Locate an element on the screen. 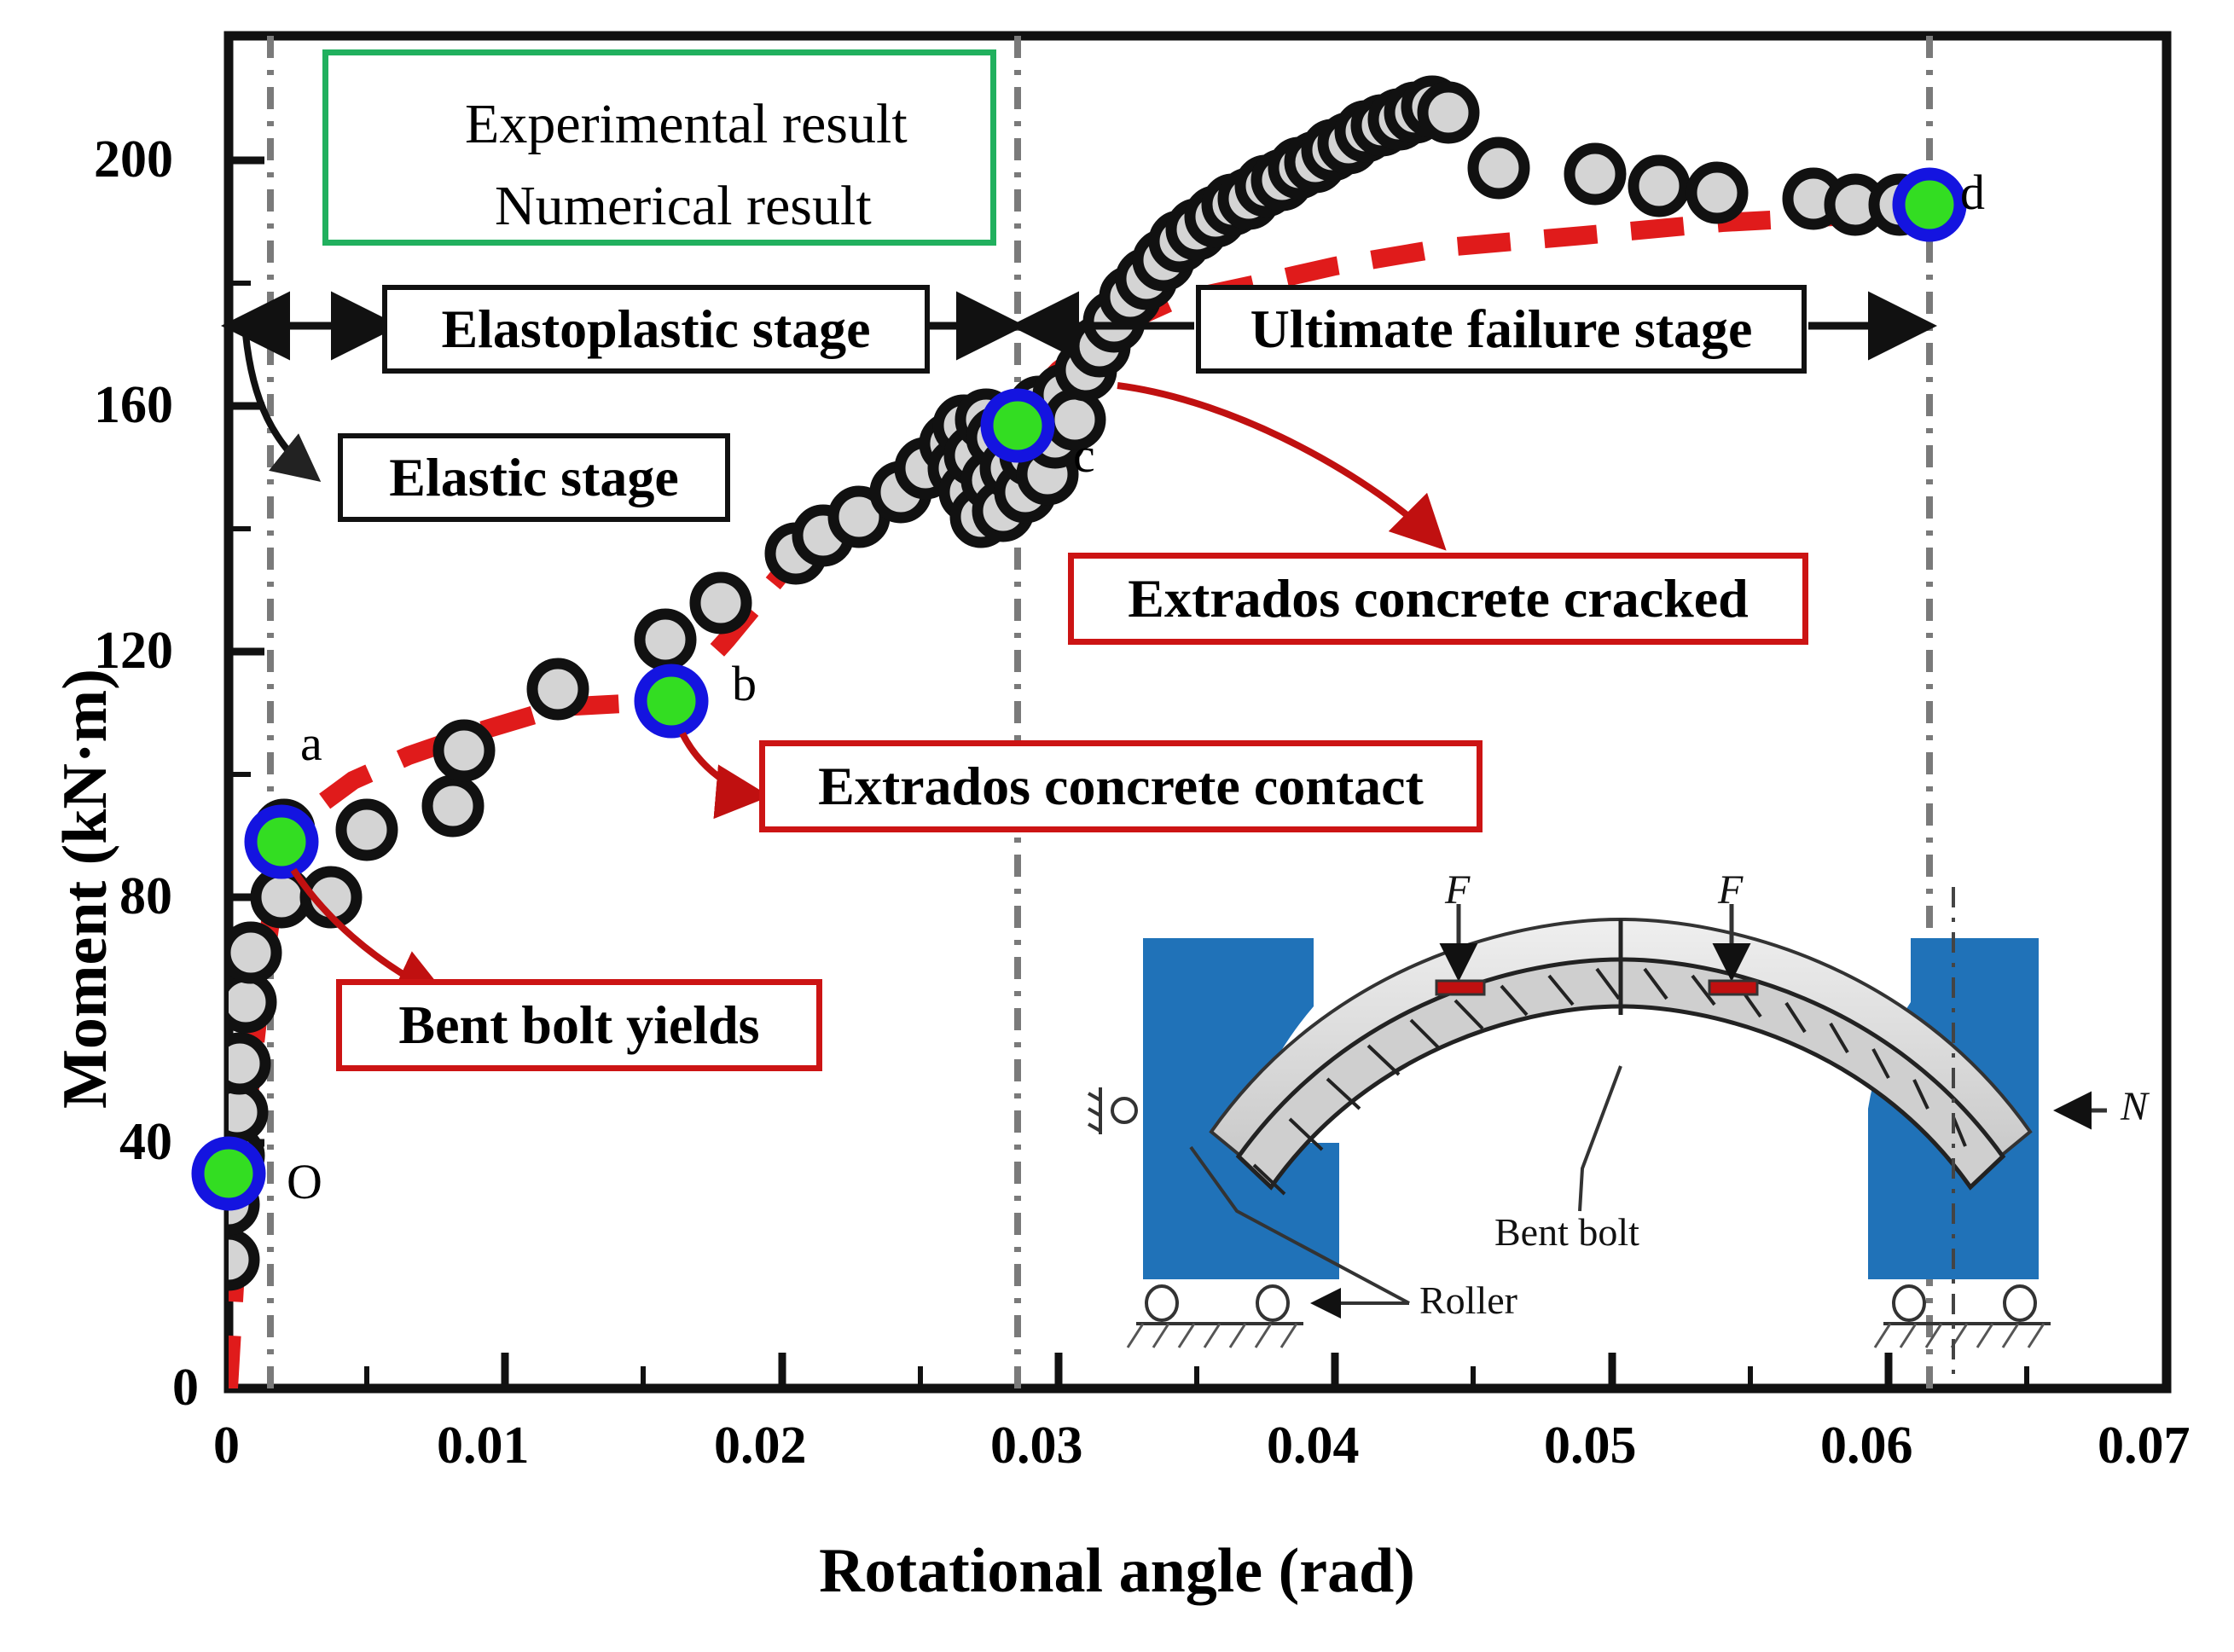 The width and height of the screenshot is (2234, 1652). key-point-a is located at coordinates (281, 842).